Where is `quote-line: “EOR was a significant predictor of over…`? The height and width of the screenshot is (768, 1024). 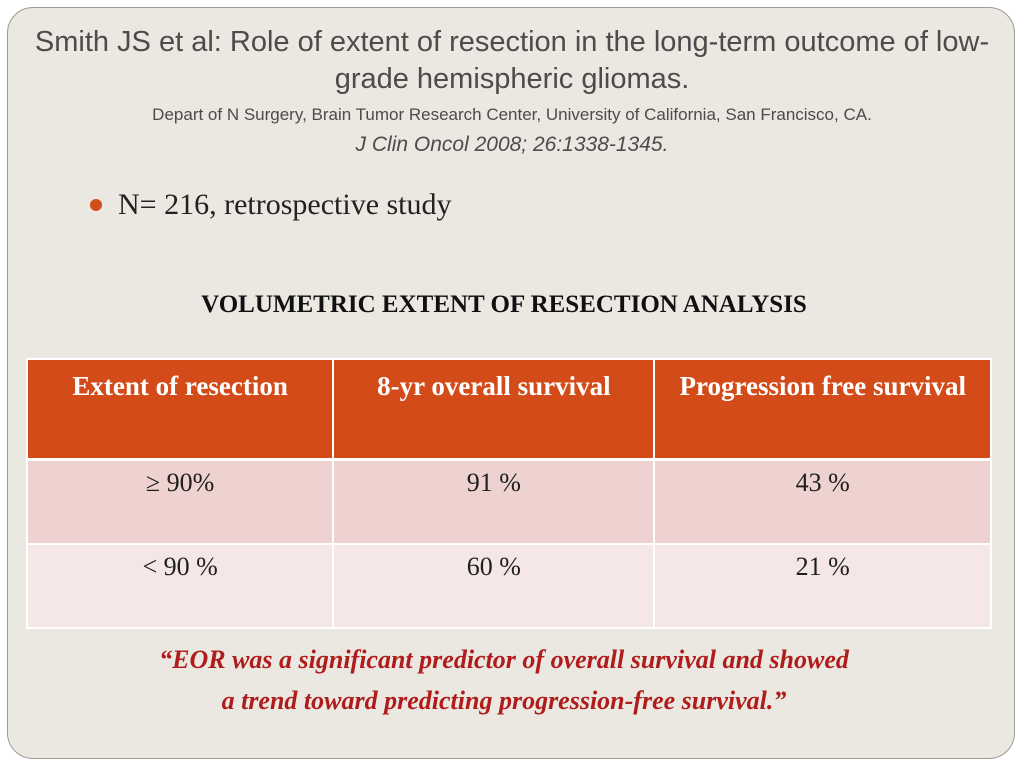 quote-line: “EOR was a significant predictor of over… is located at coordinates (504, 659).